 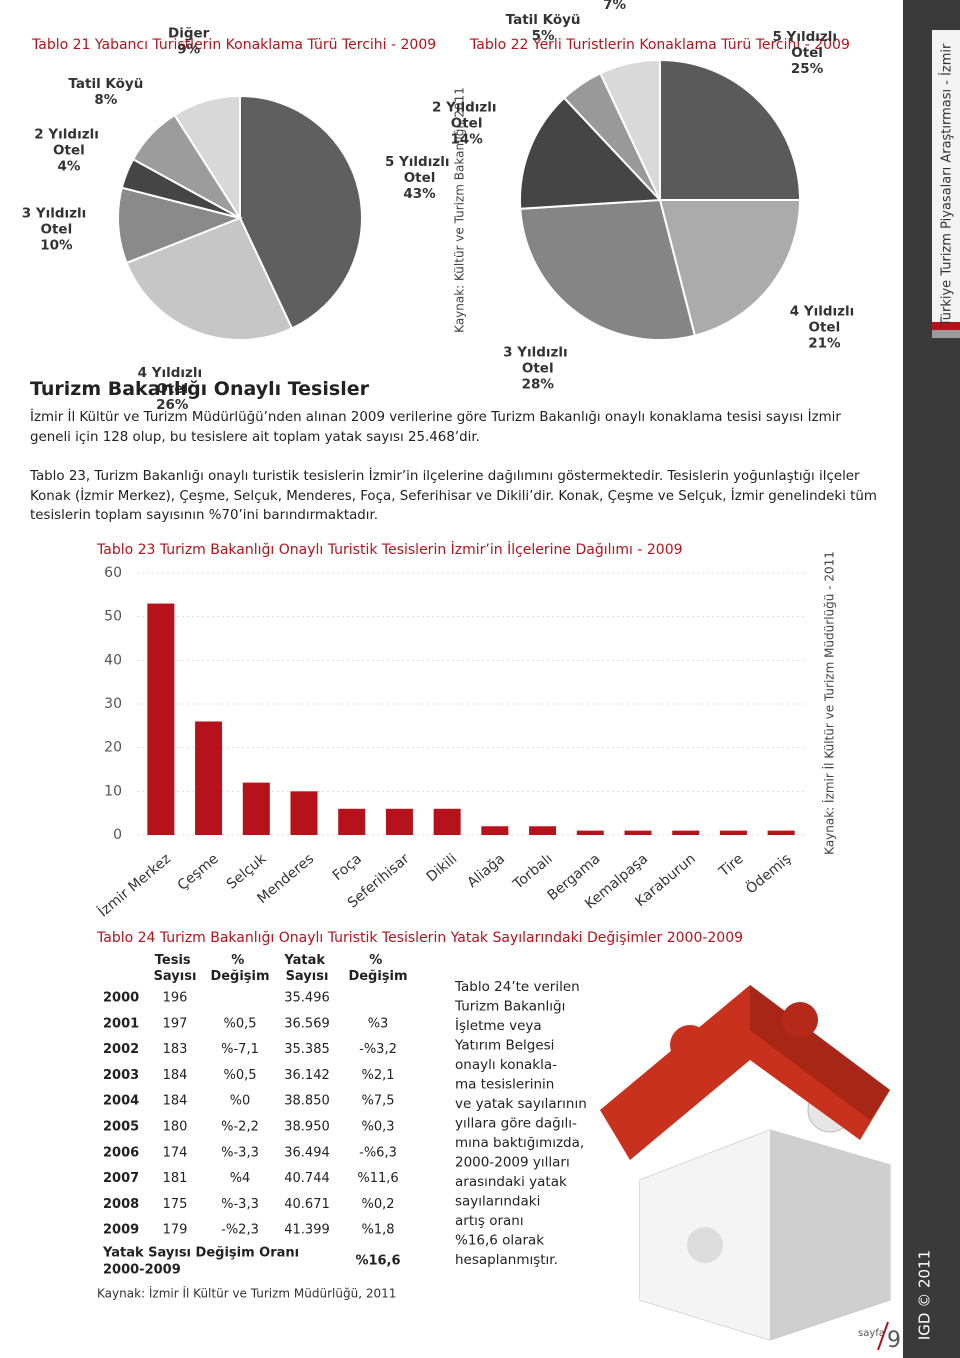 I want to click on table-cell: %0,2, so click(x=377, y=1204).